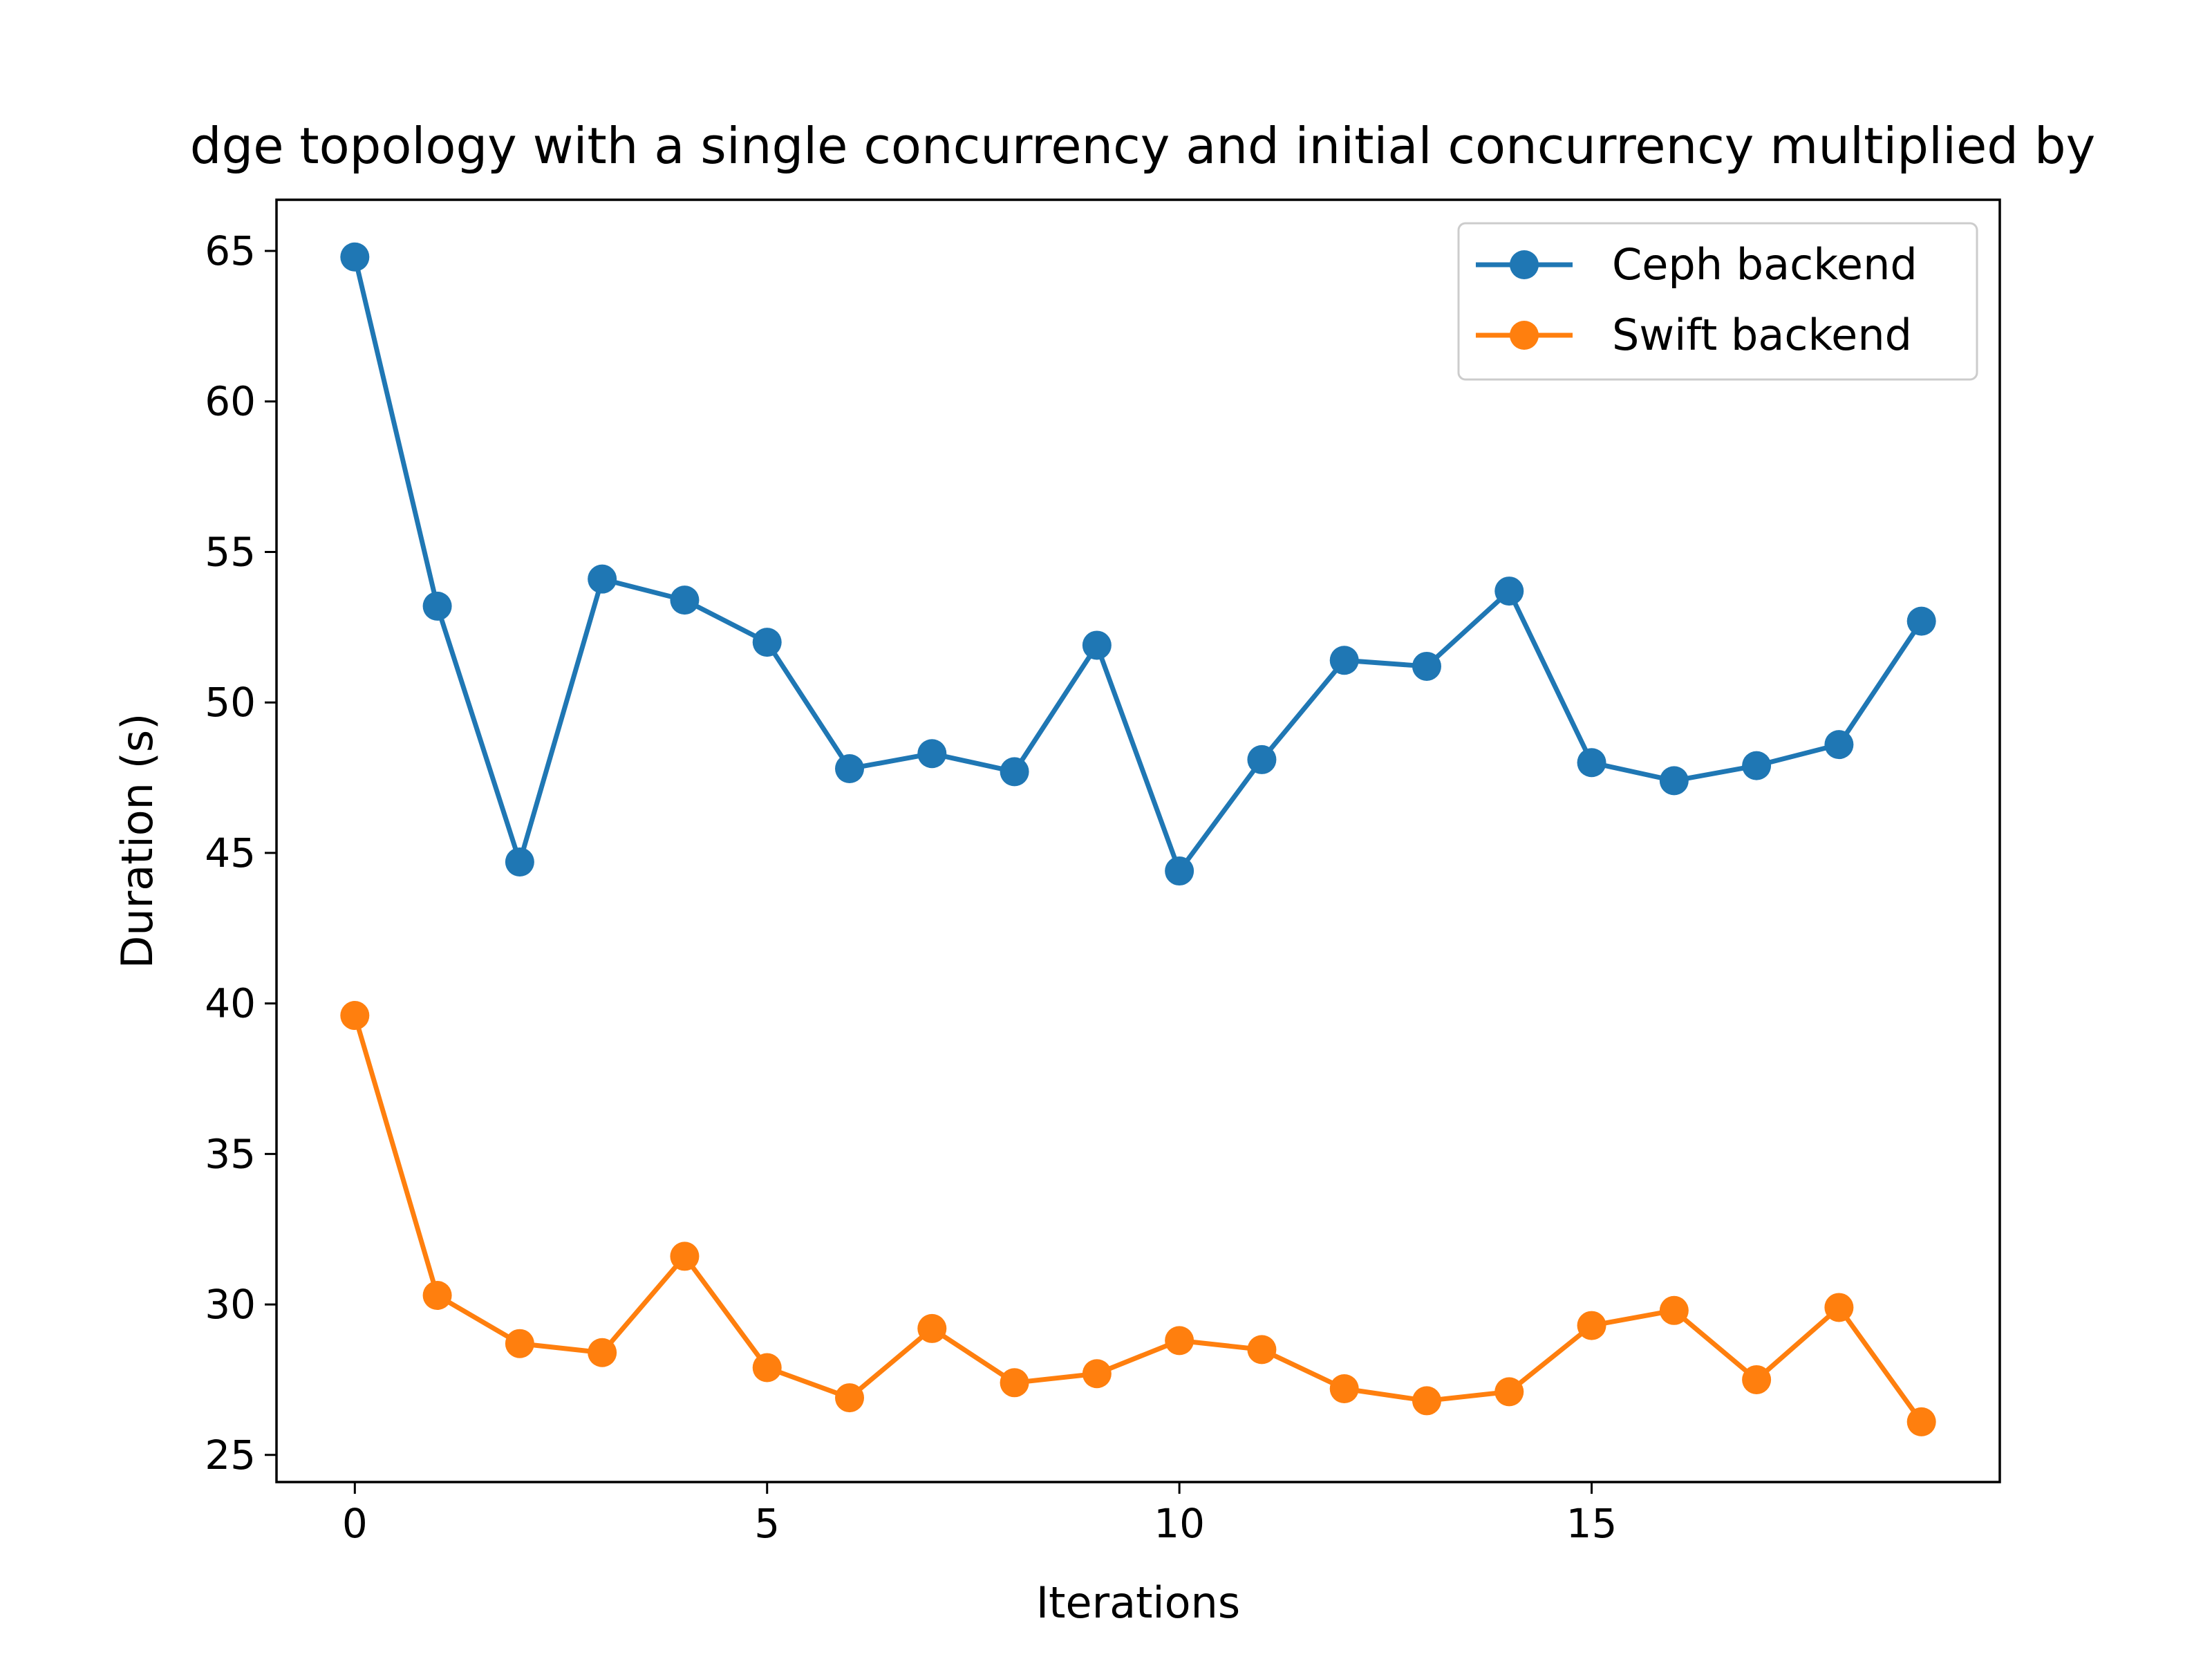 This screenshot has width=2212, height=1659. Describe the element at coordinates (1762, 335) in the screenshot. I see `legend-label: Swift backend` at that location.